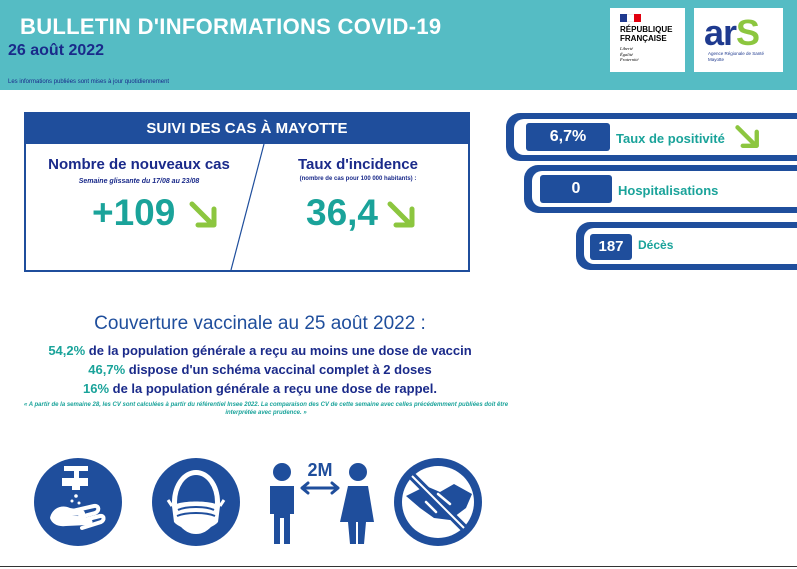 Image resolution: width=797 pixels, height=569 pixels. What do you see at coordinates (56, 50) in the screenshot?
I see `bulletin-date: 26 août 2022` at bounding box center [56, 50].